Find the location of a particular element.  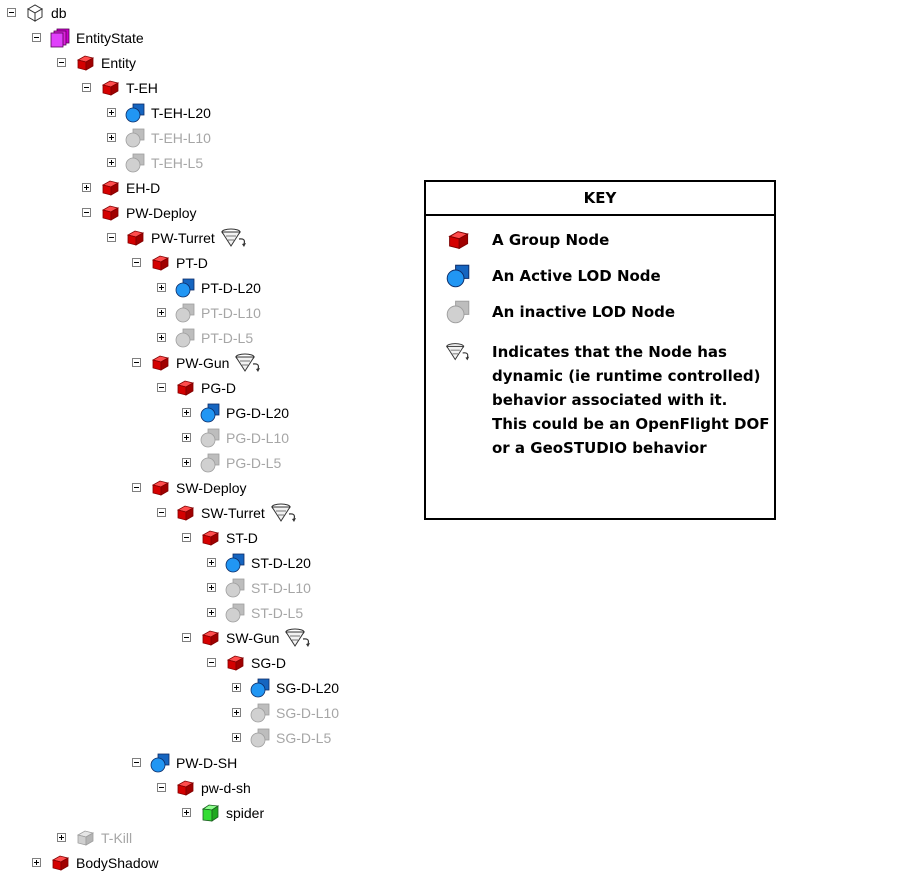

tree-node: PT-D-L5 is located at coordinates (205, 337).